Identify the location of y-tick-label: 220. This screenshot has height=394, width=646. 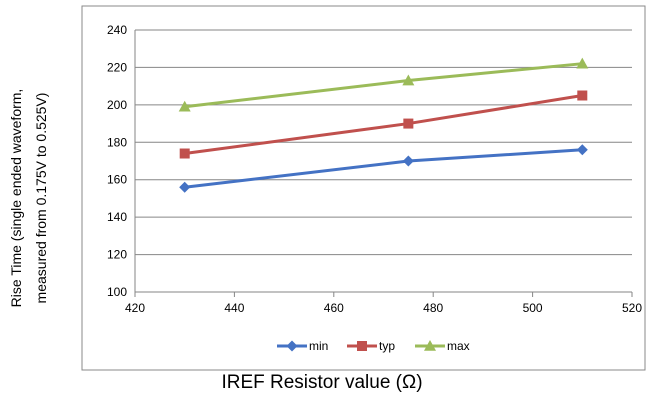
(117, 67).